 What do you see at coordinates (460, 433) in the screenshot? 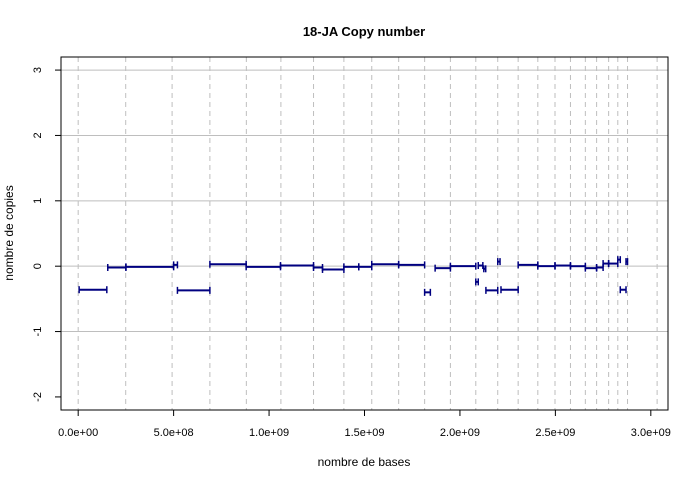
I see `x-tick-label: 2.0e+09` at bounding box center [460, 433].